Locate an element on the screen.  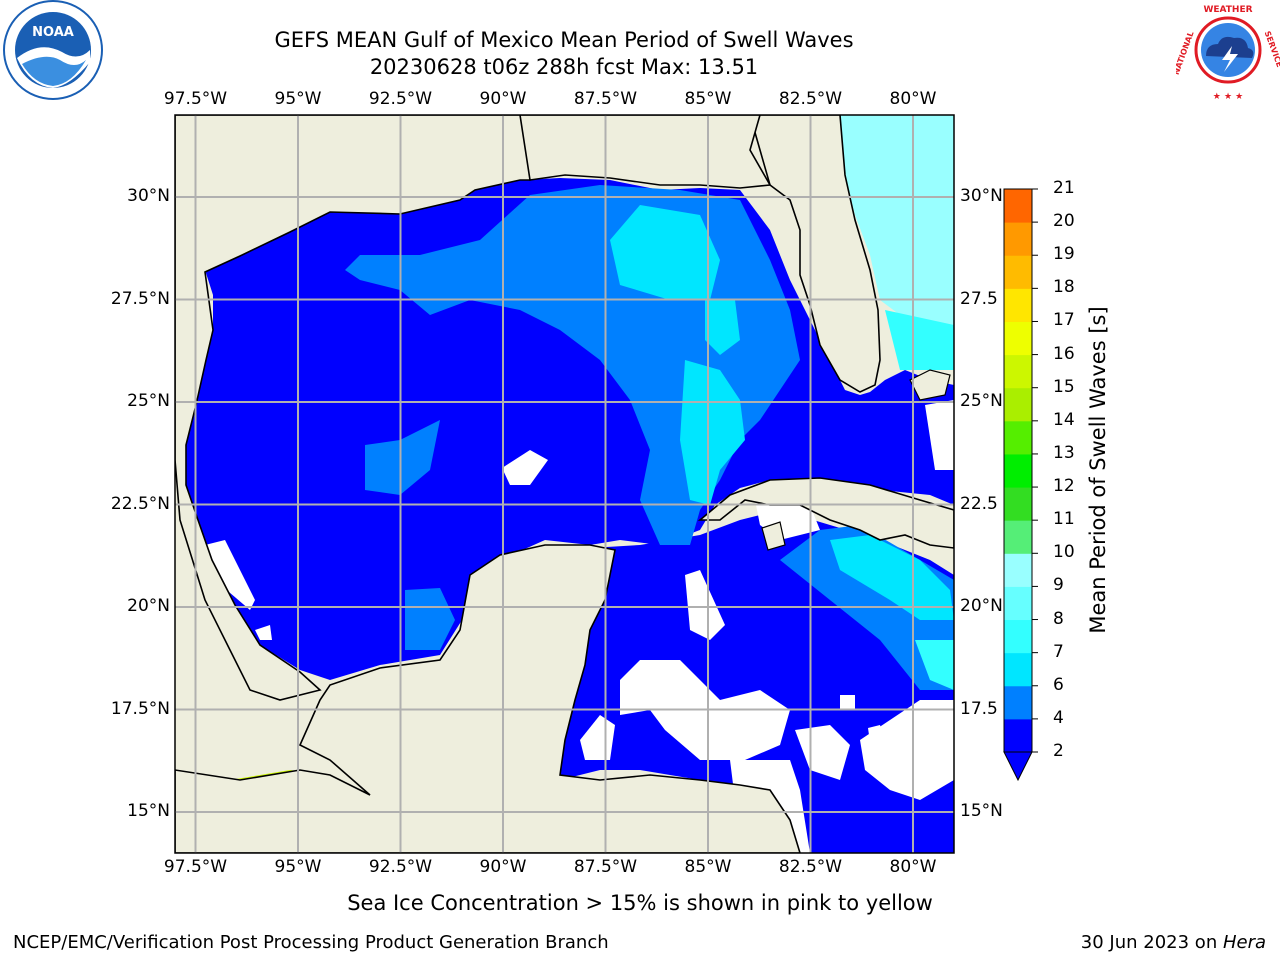
colorbar-frame is located at coordinates (1018, 470).